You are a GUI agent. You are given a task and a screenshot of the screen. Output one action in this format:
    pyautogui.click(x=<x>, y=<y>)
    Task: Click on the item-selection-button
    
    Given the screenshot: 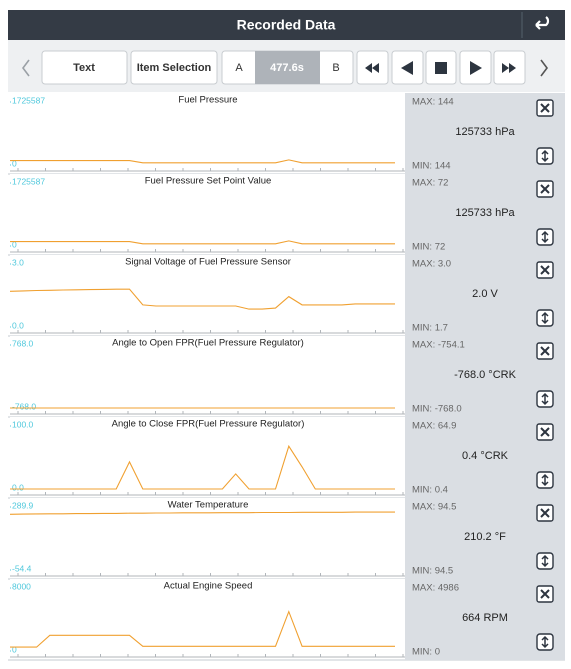 What is the action you would take?
    pyautogui.click(x=174, y=67)
    